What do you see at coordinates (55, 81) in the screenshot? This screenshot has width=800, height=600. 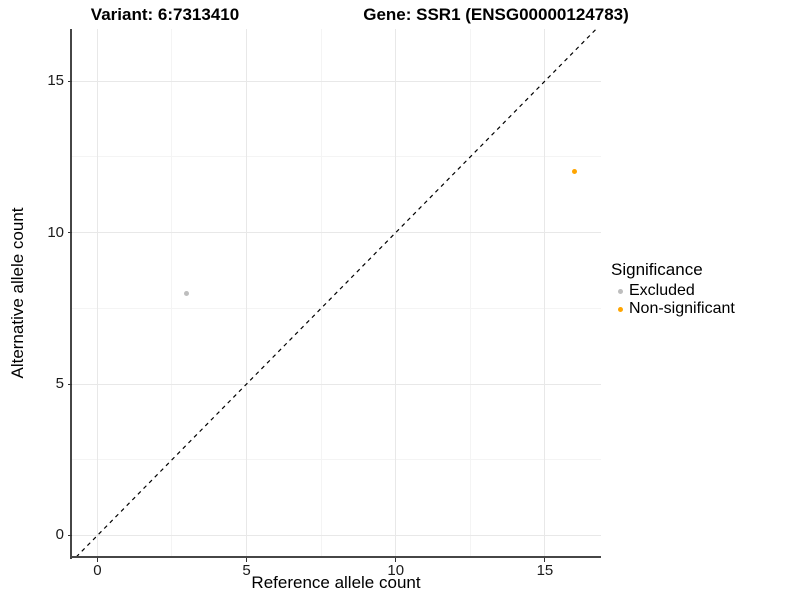 I see `y-tick-label: 15` at bounding box center [55, 81].